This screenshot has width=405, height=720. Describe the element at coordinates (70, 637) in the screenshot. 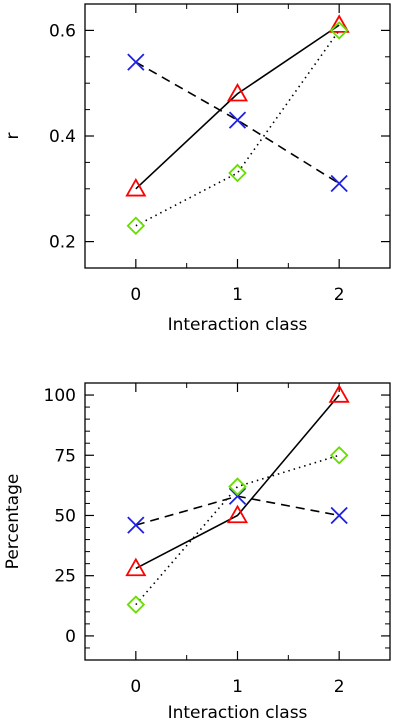

I see `y-tick-label: 0` at that location.